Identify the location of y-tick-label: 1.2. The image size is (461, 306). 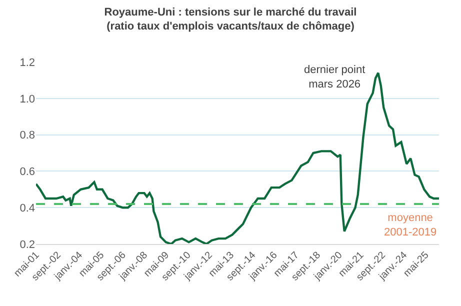
(27, 62).